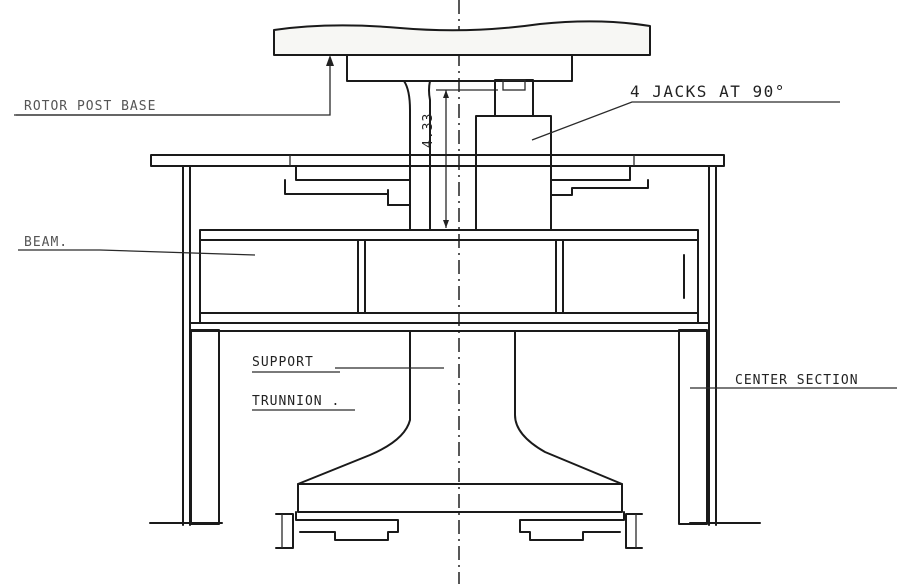  I want to click on jacks-label: 4 JACKS AT 90°, so click(708, 91).